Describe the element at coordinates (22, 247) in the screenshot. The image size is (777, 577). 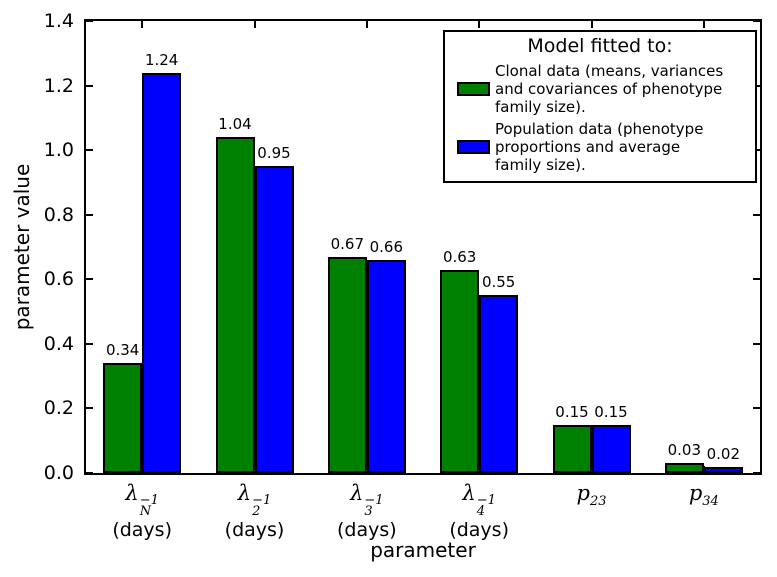
I see `y-axis-label: parameter value` at that location.